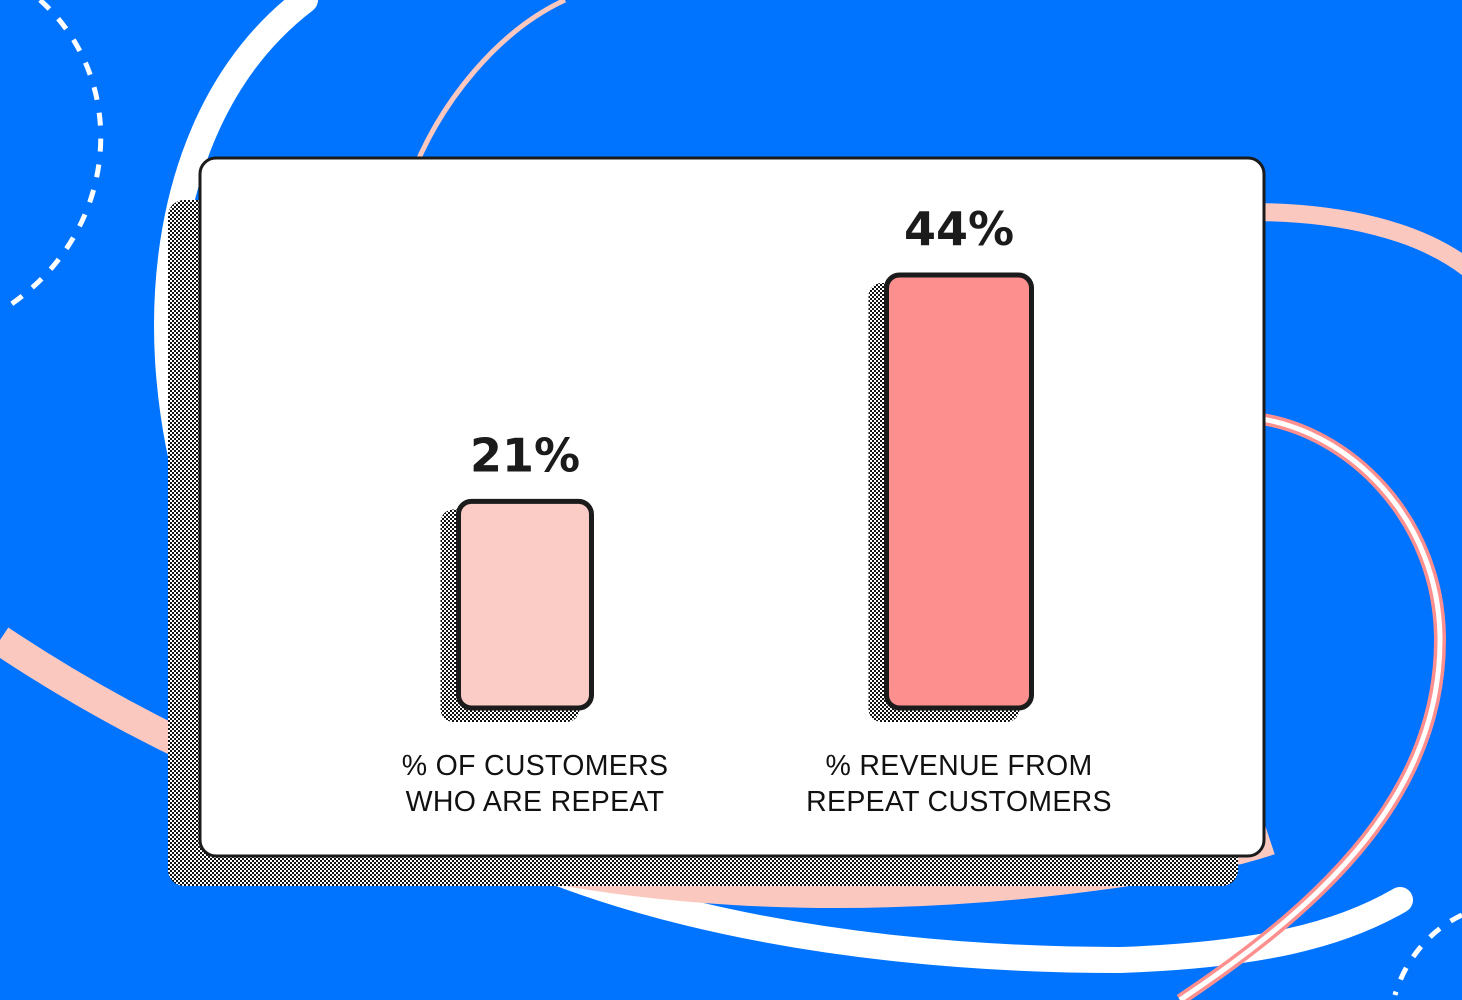 The height and width of the screenshot is (1000, 1462). I want to click on white-loop-right, so click(1310, 707).